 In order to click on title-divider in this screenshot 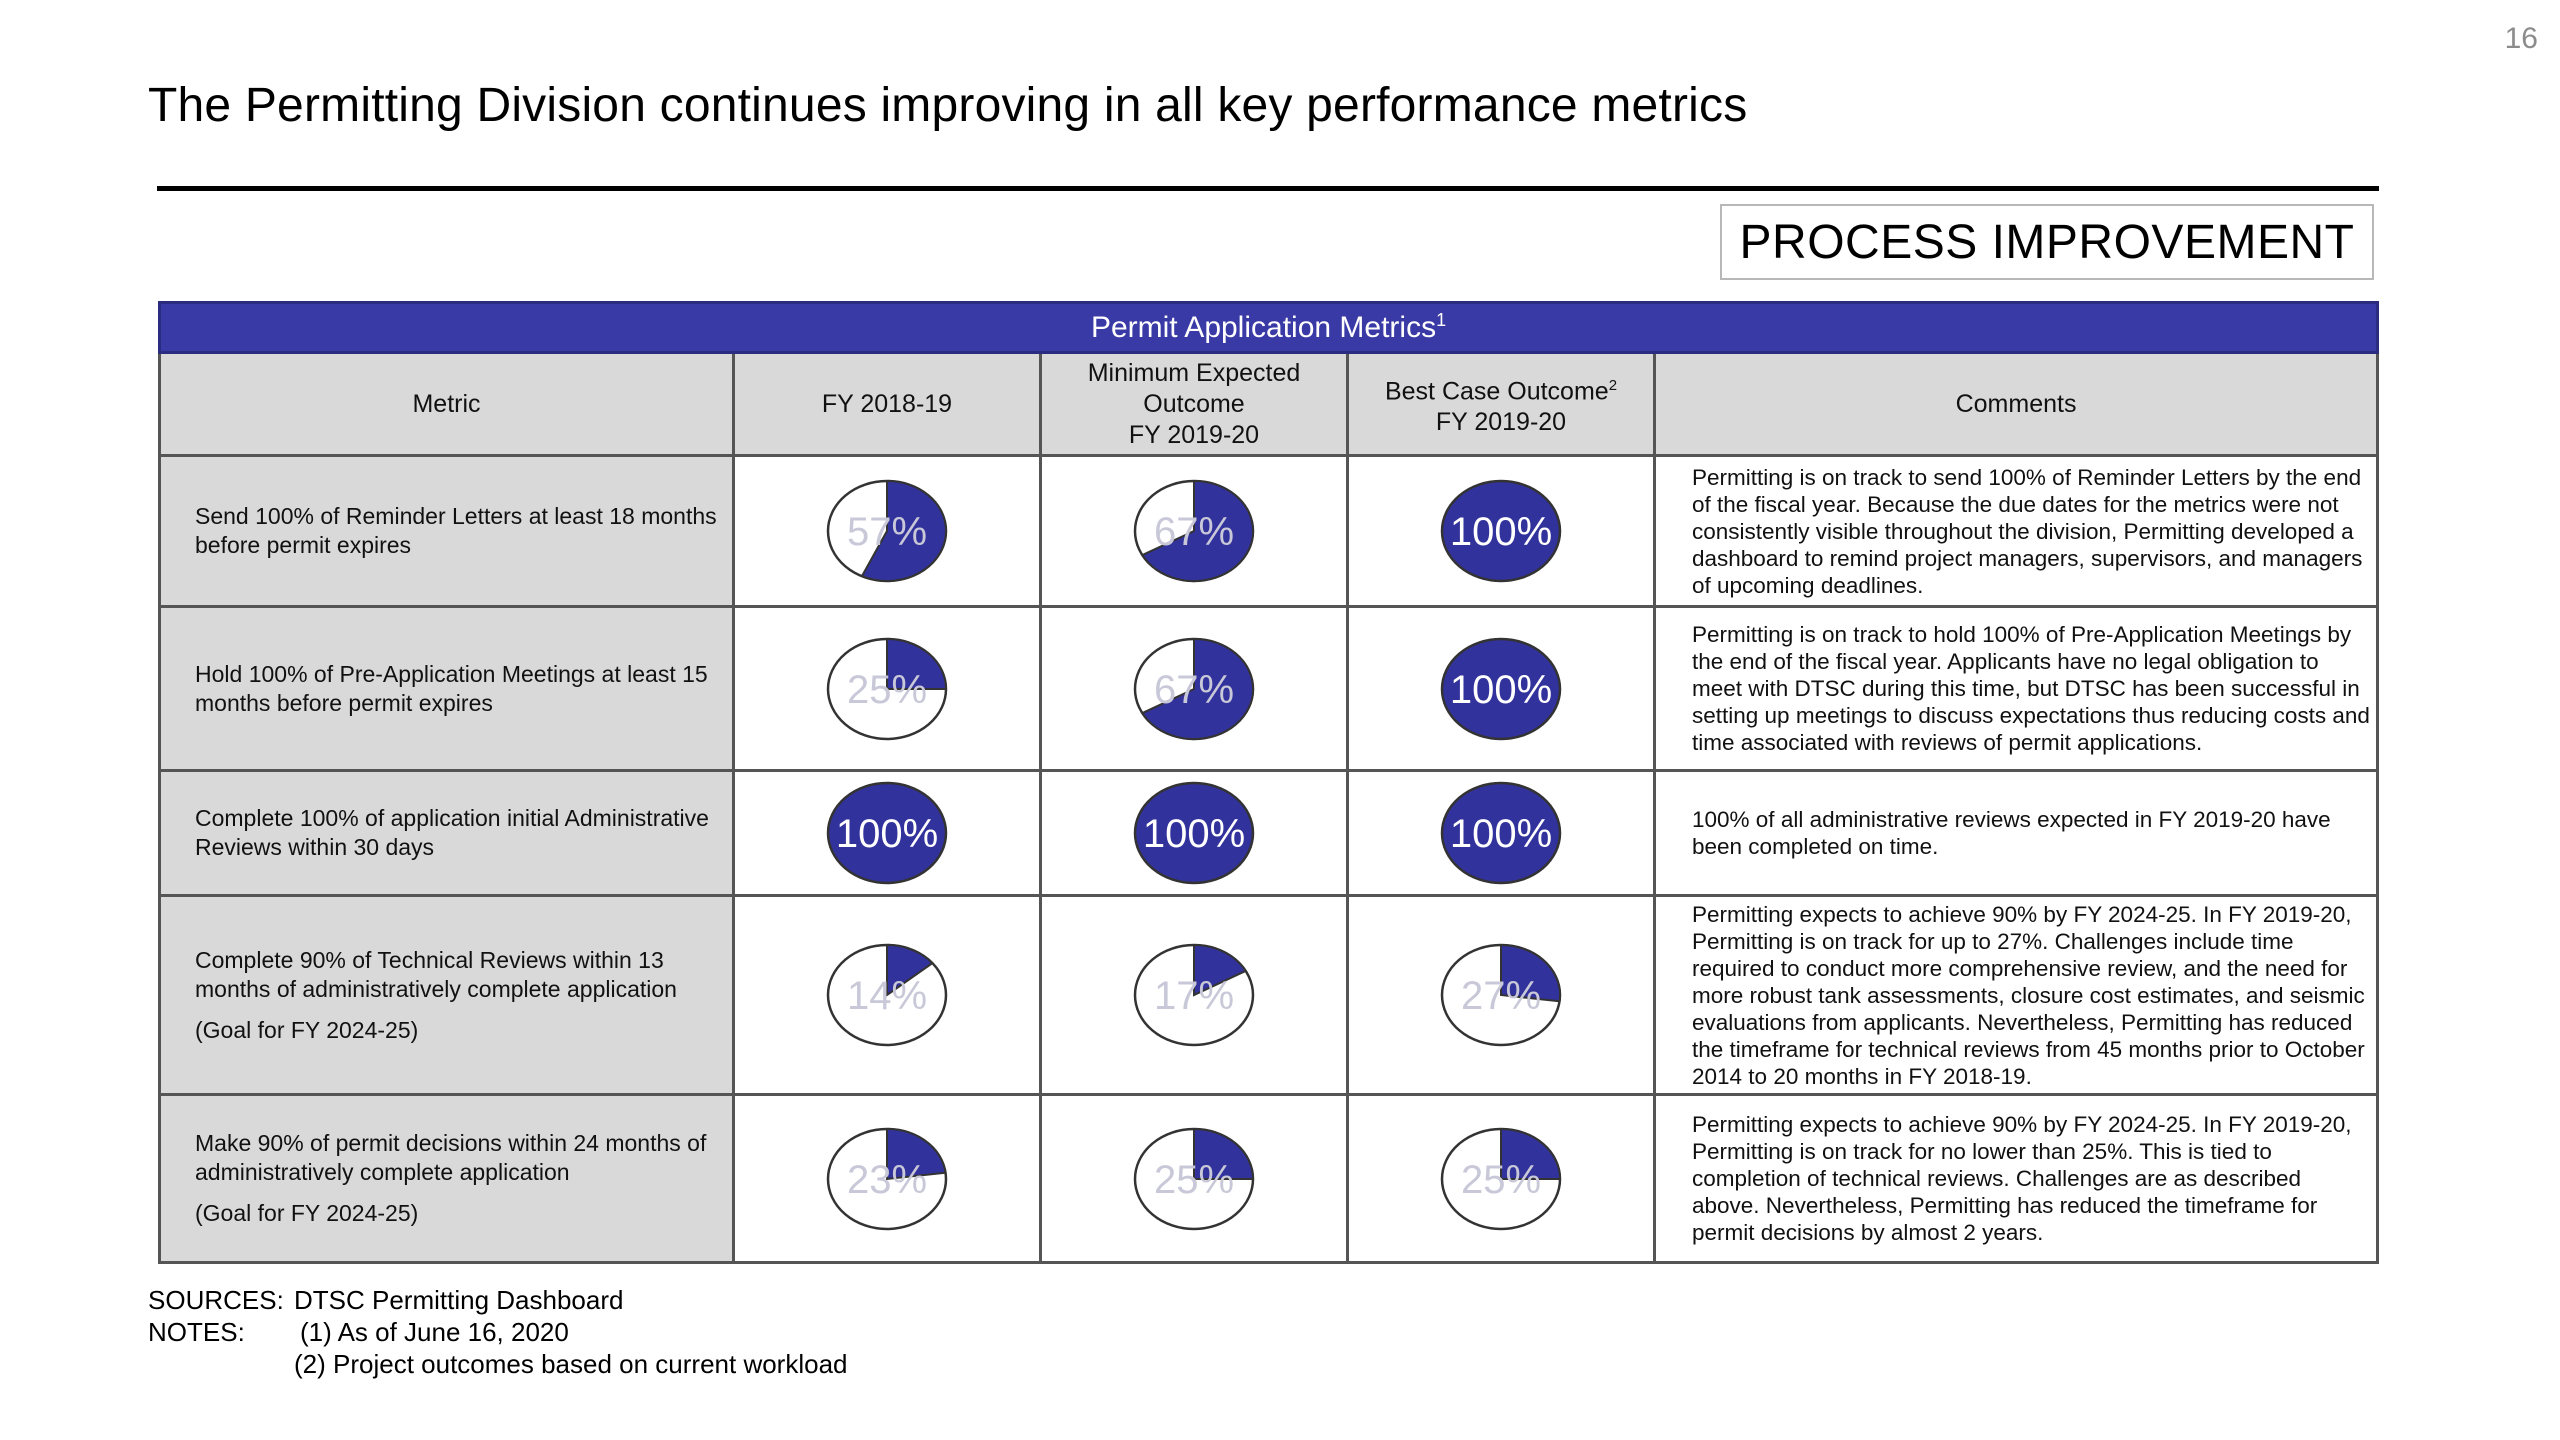, I will do `click(1268, 188)`.